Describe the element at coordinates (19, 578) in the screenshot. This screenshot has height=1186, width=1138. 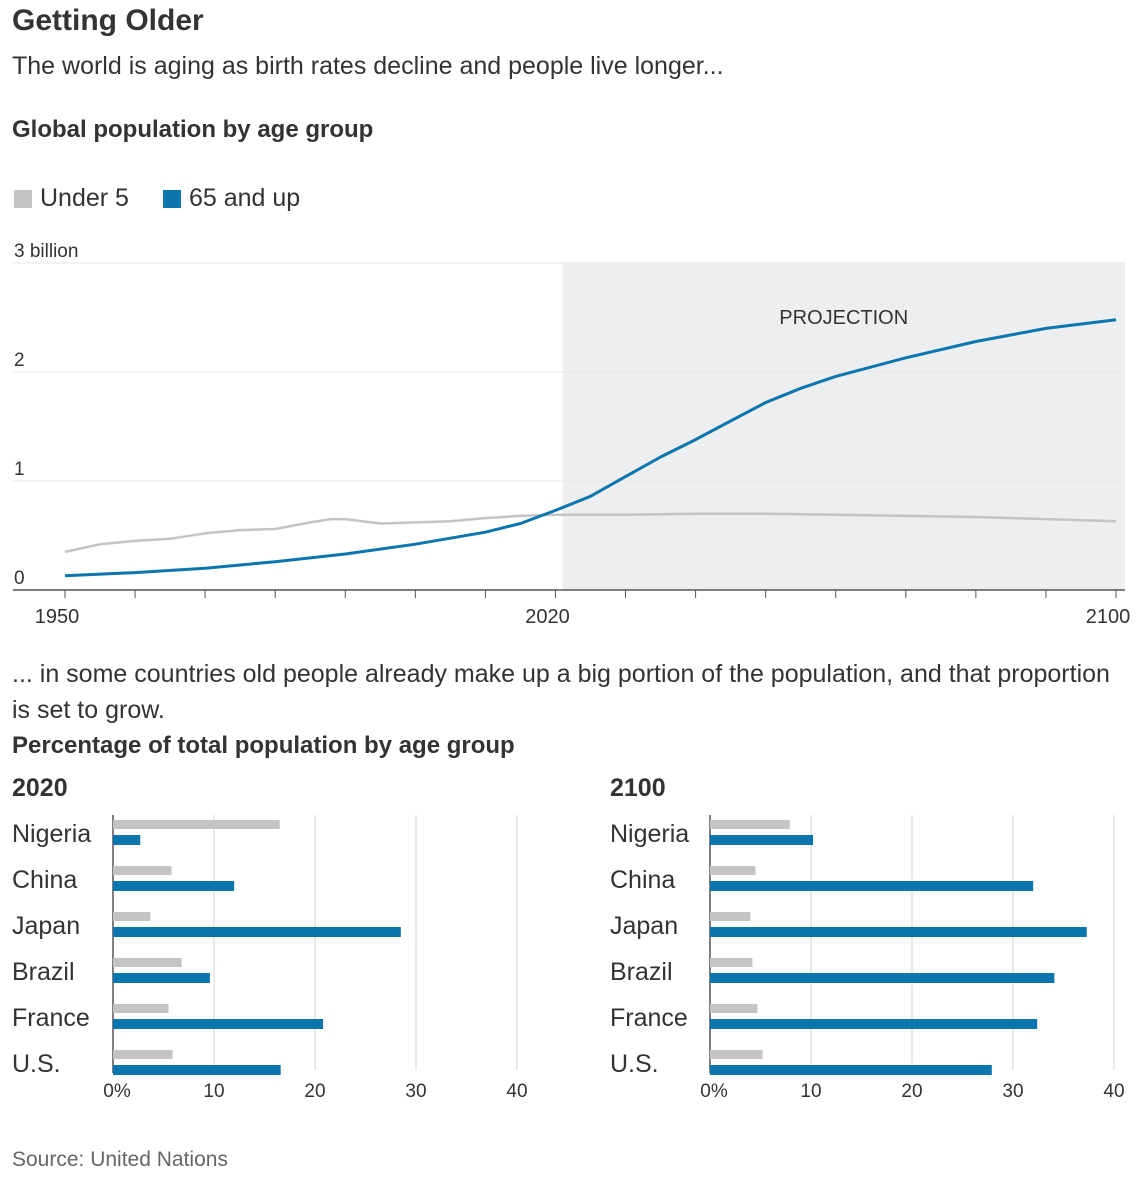
I see `y-tick-label: 0` at that location.